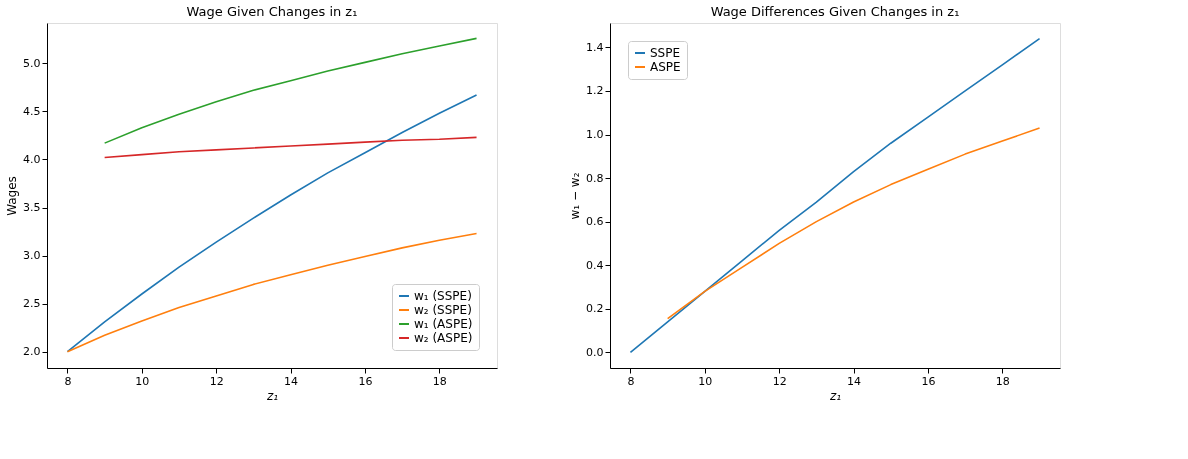 This screenshot has height=459, width=1188. Describe the element at coordinates (443, 296) in the screenshot. I see `legend-label: w₁ (SSPE)` at that location.